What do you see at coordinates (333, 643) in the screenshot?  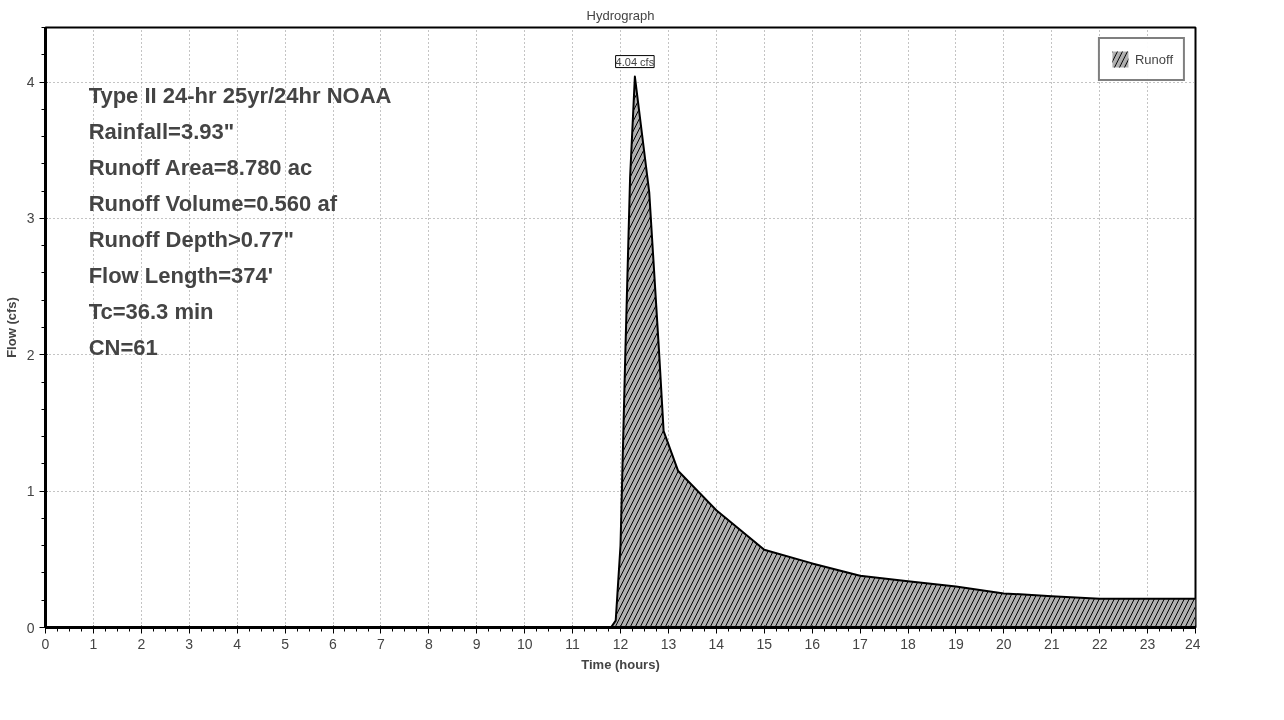 I see `x-tick-label: 6` at bounding box center [333, 643].